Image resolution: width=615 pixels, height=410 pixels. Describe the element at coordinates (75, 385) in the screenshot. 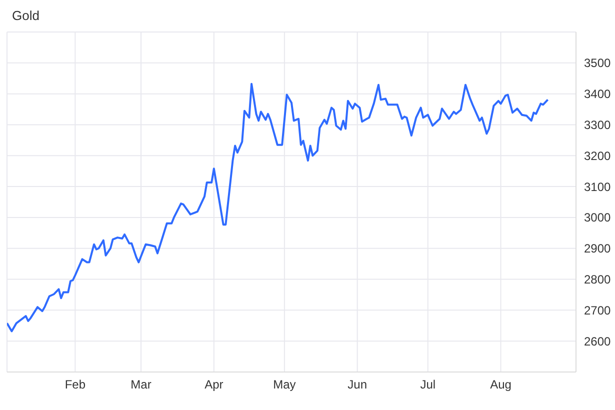

I see `x-tick-label: Feb` at that location.